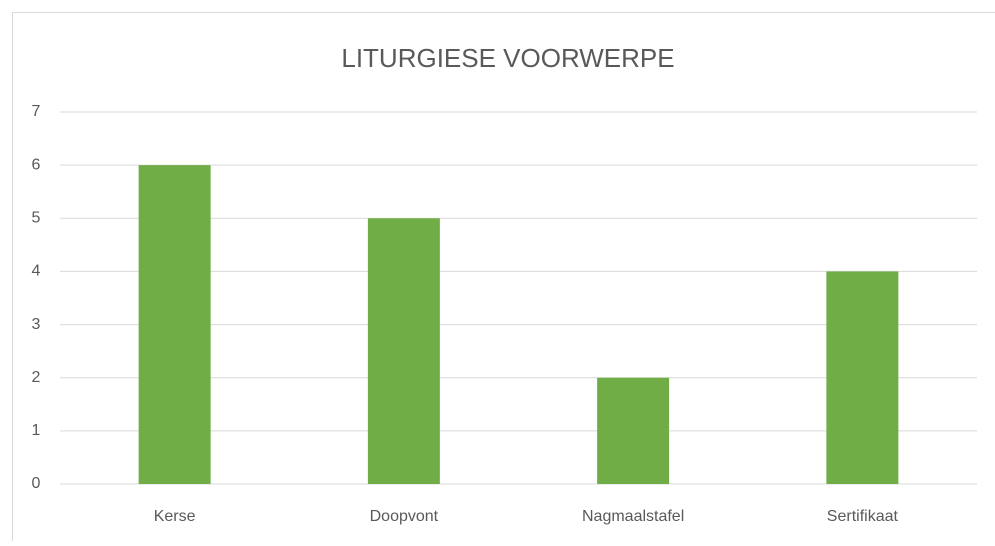  What do you see at coordinates (36, 111) in the screenshot?
I see `y-tick-label: 7` at bounding box center [36, 111].